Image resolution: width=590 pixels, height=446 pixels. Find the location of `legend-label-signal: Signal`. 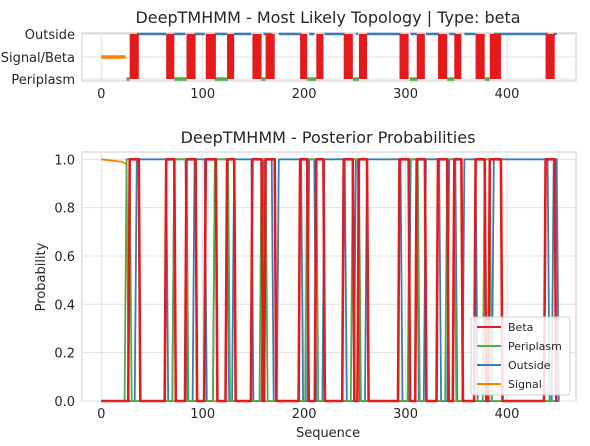

legend-label-signal: Signal is located at coordinates (525, 384).